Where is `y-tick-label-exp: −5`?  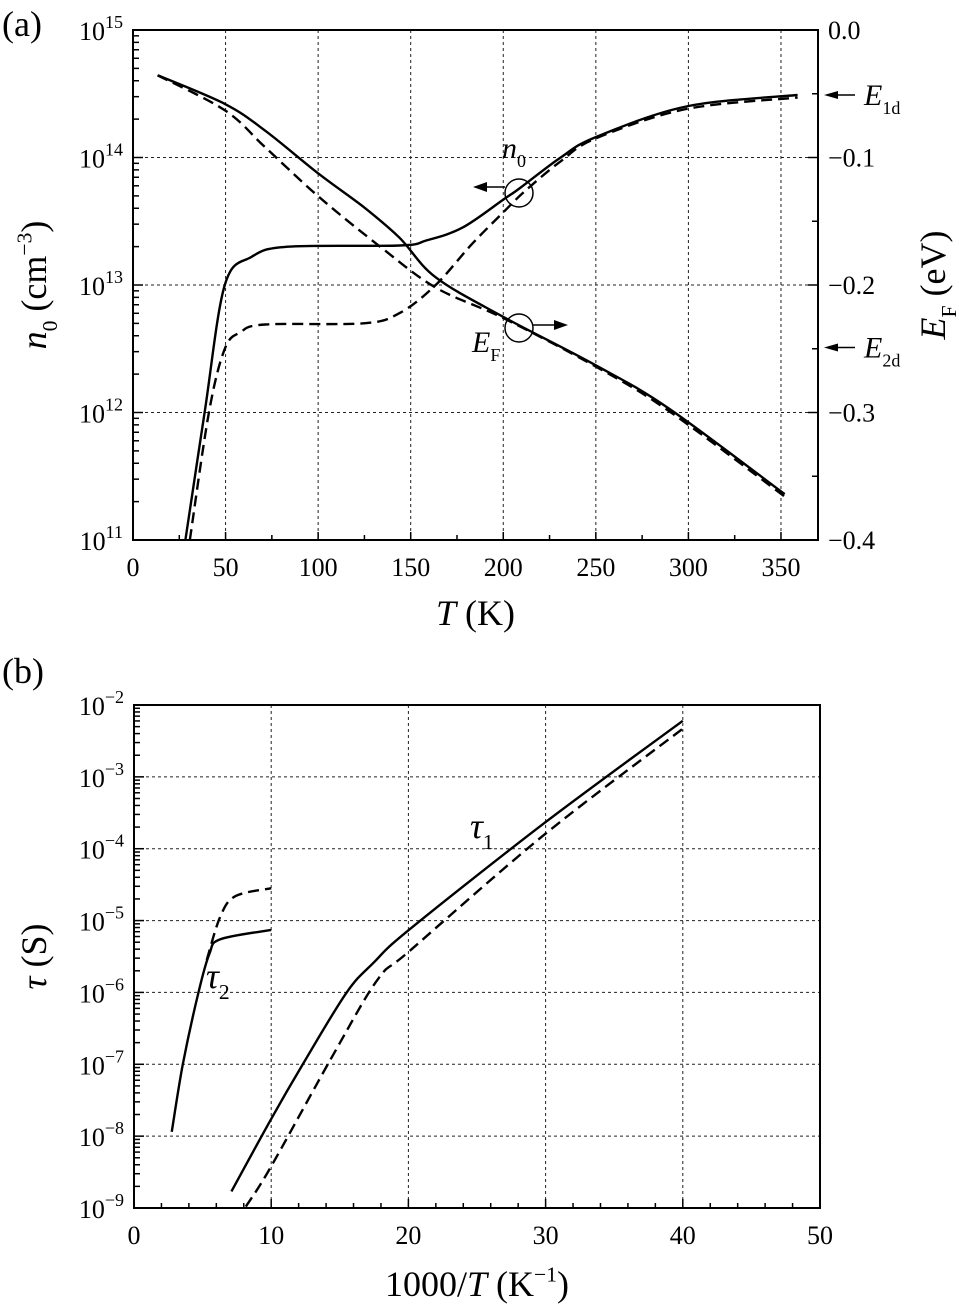 y-tick-label-exp: −5 is located at coordinates (114, 913).